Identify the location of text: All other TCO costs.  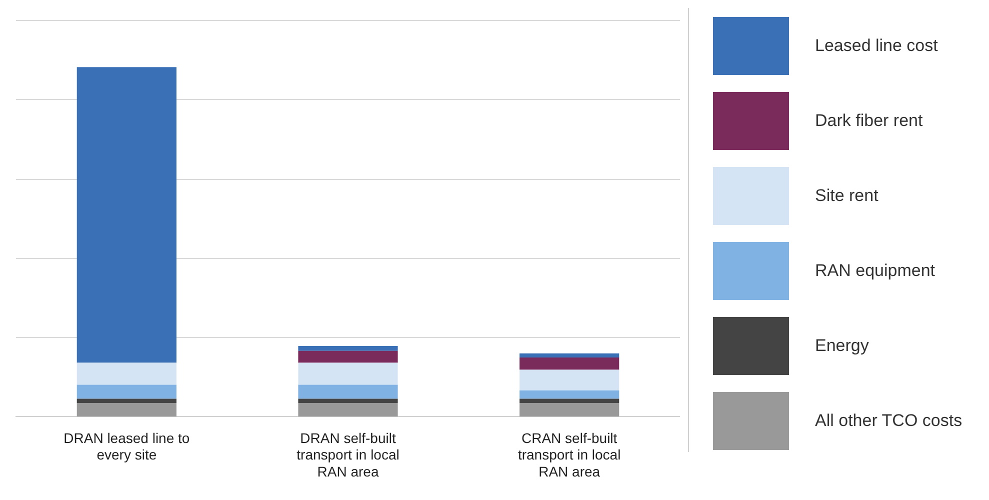
(888, 420).